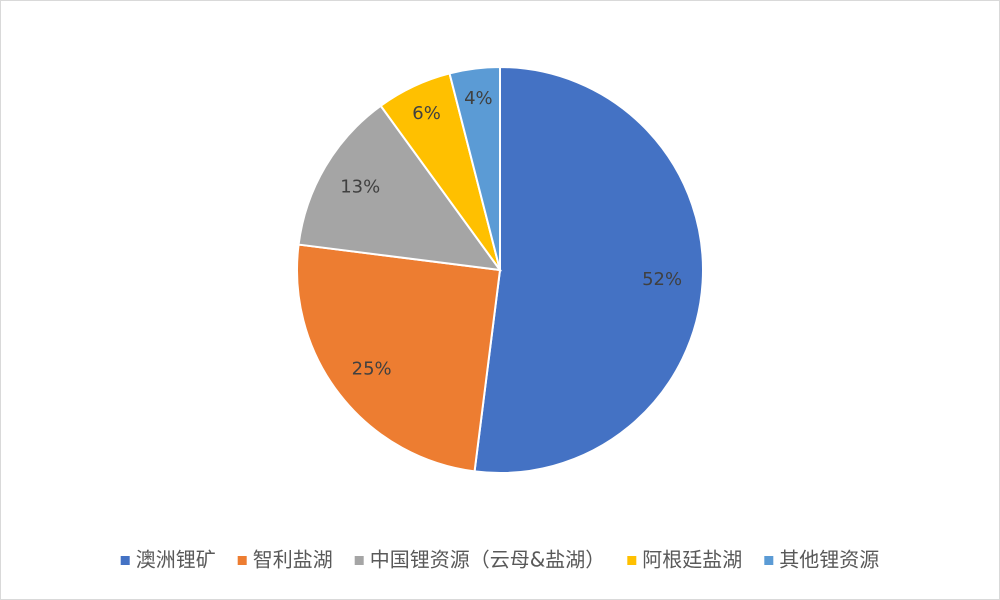 Image resolution: width=1000 pixels, height=600 pixels. I want to click on data-label: 6%, so click(426, 113).